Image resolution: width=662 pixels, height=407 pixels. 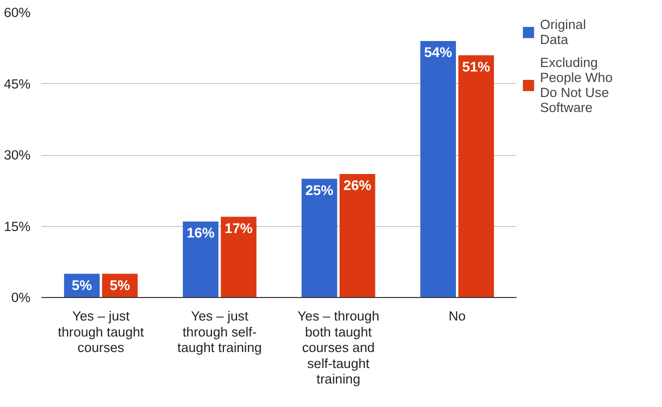 What do you see at coordinates (438, 52) in the screenshot?
I see `data-label: 54%` at bounding box center [438, 52].